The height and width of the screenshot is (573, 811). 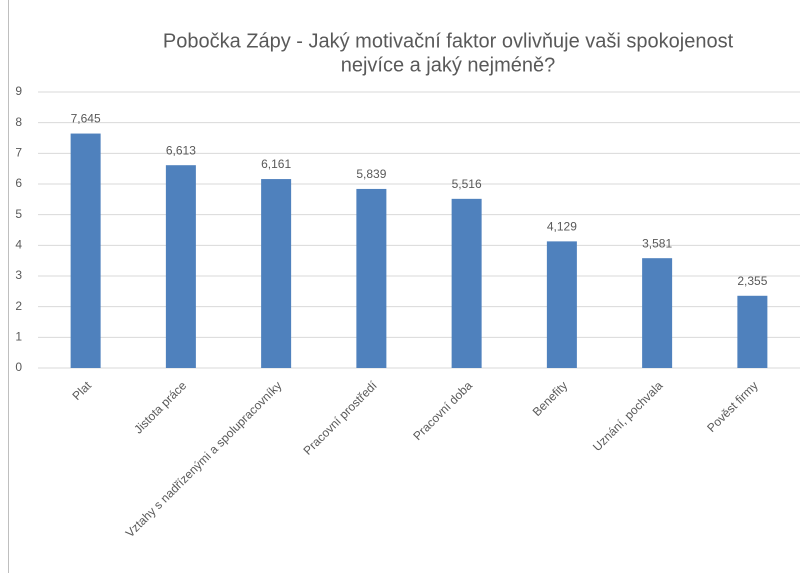 I want to click on y-tick-label: 3, so click(x=18, y=275).